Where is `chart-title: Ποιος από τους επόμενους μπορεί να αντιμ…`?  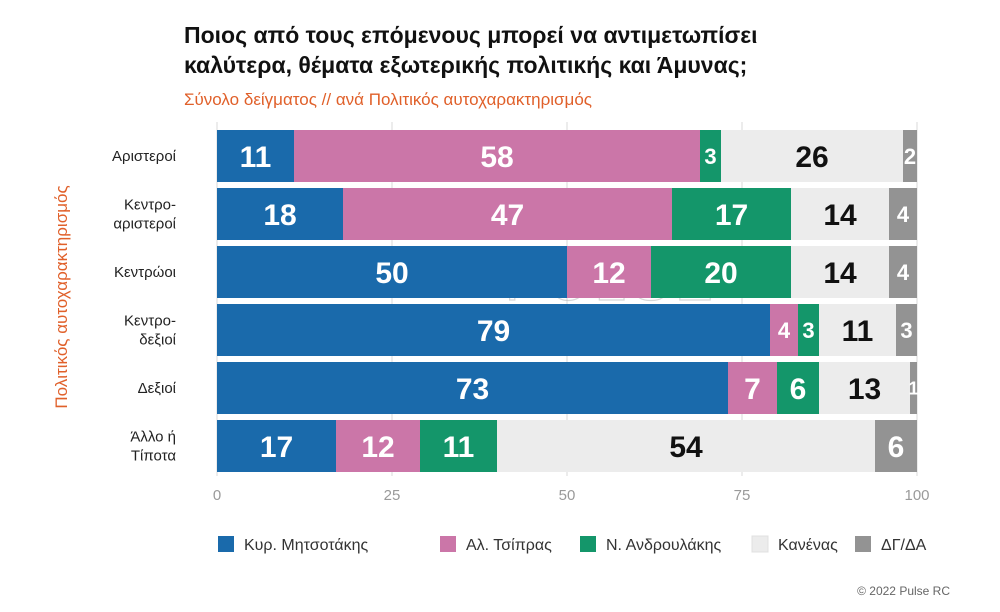
chart-title: Ποιος από τους επόμενους μπορεί να αντιμ… is located at coordinates (564, 50).